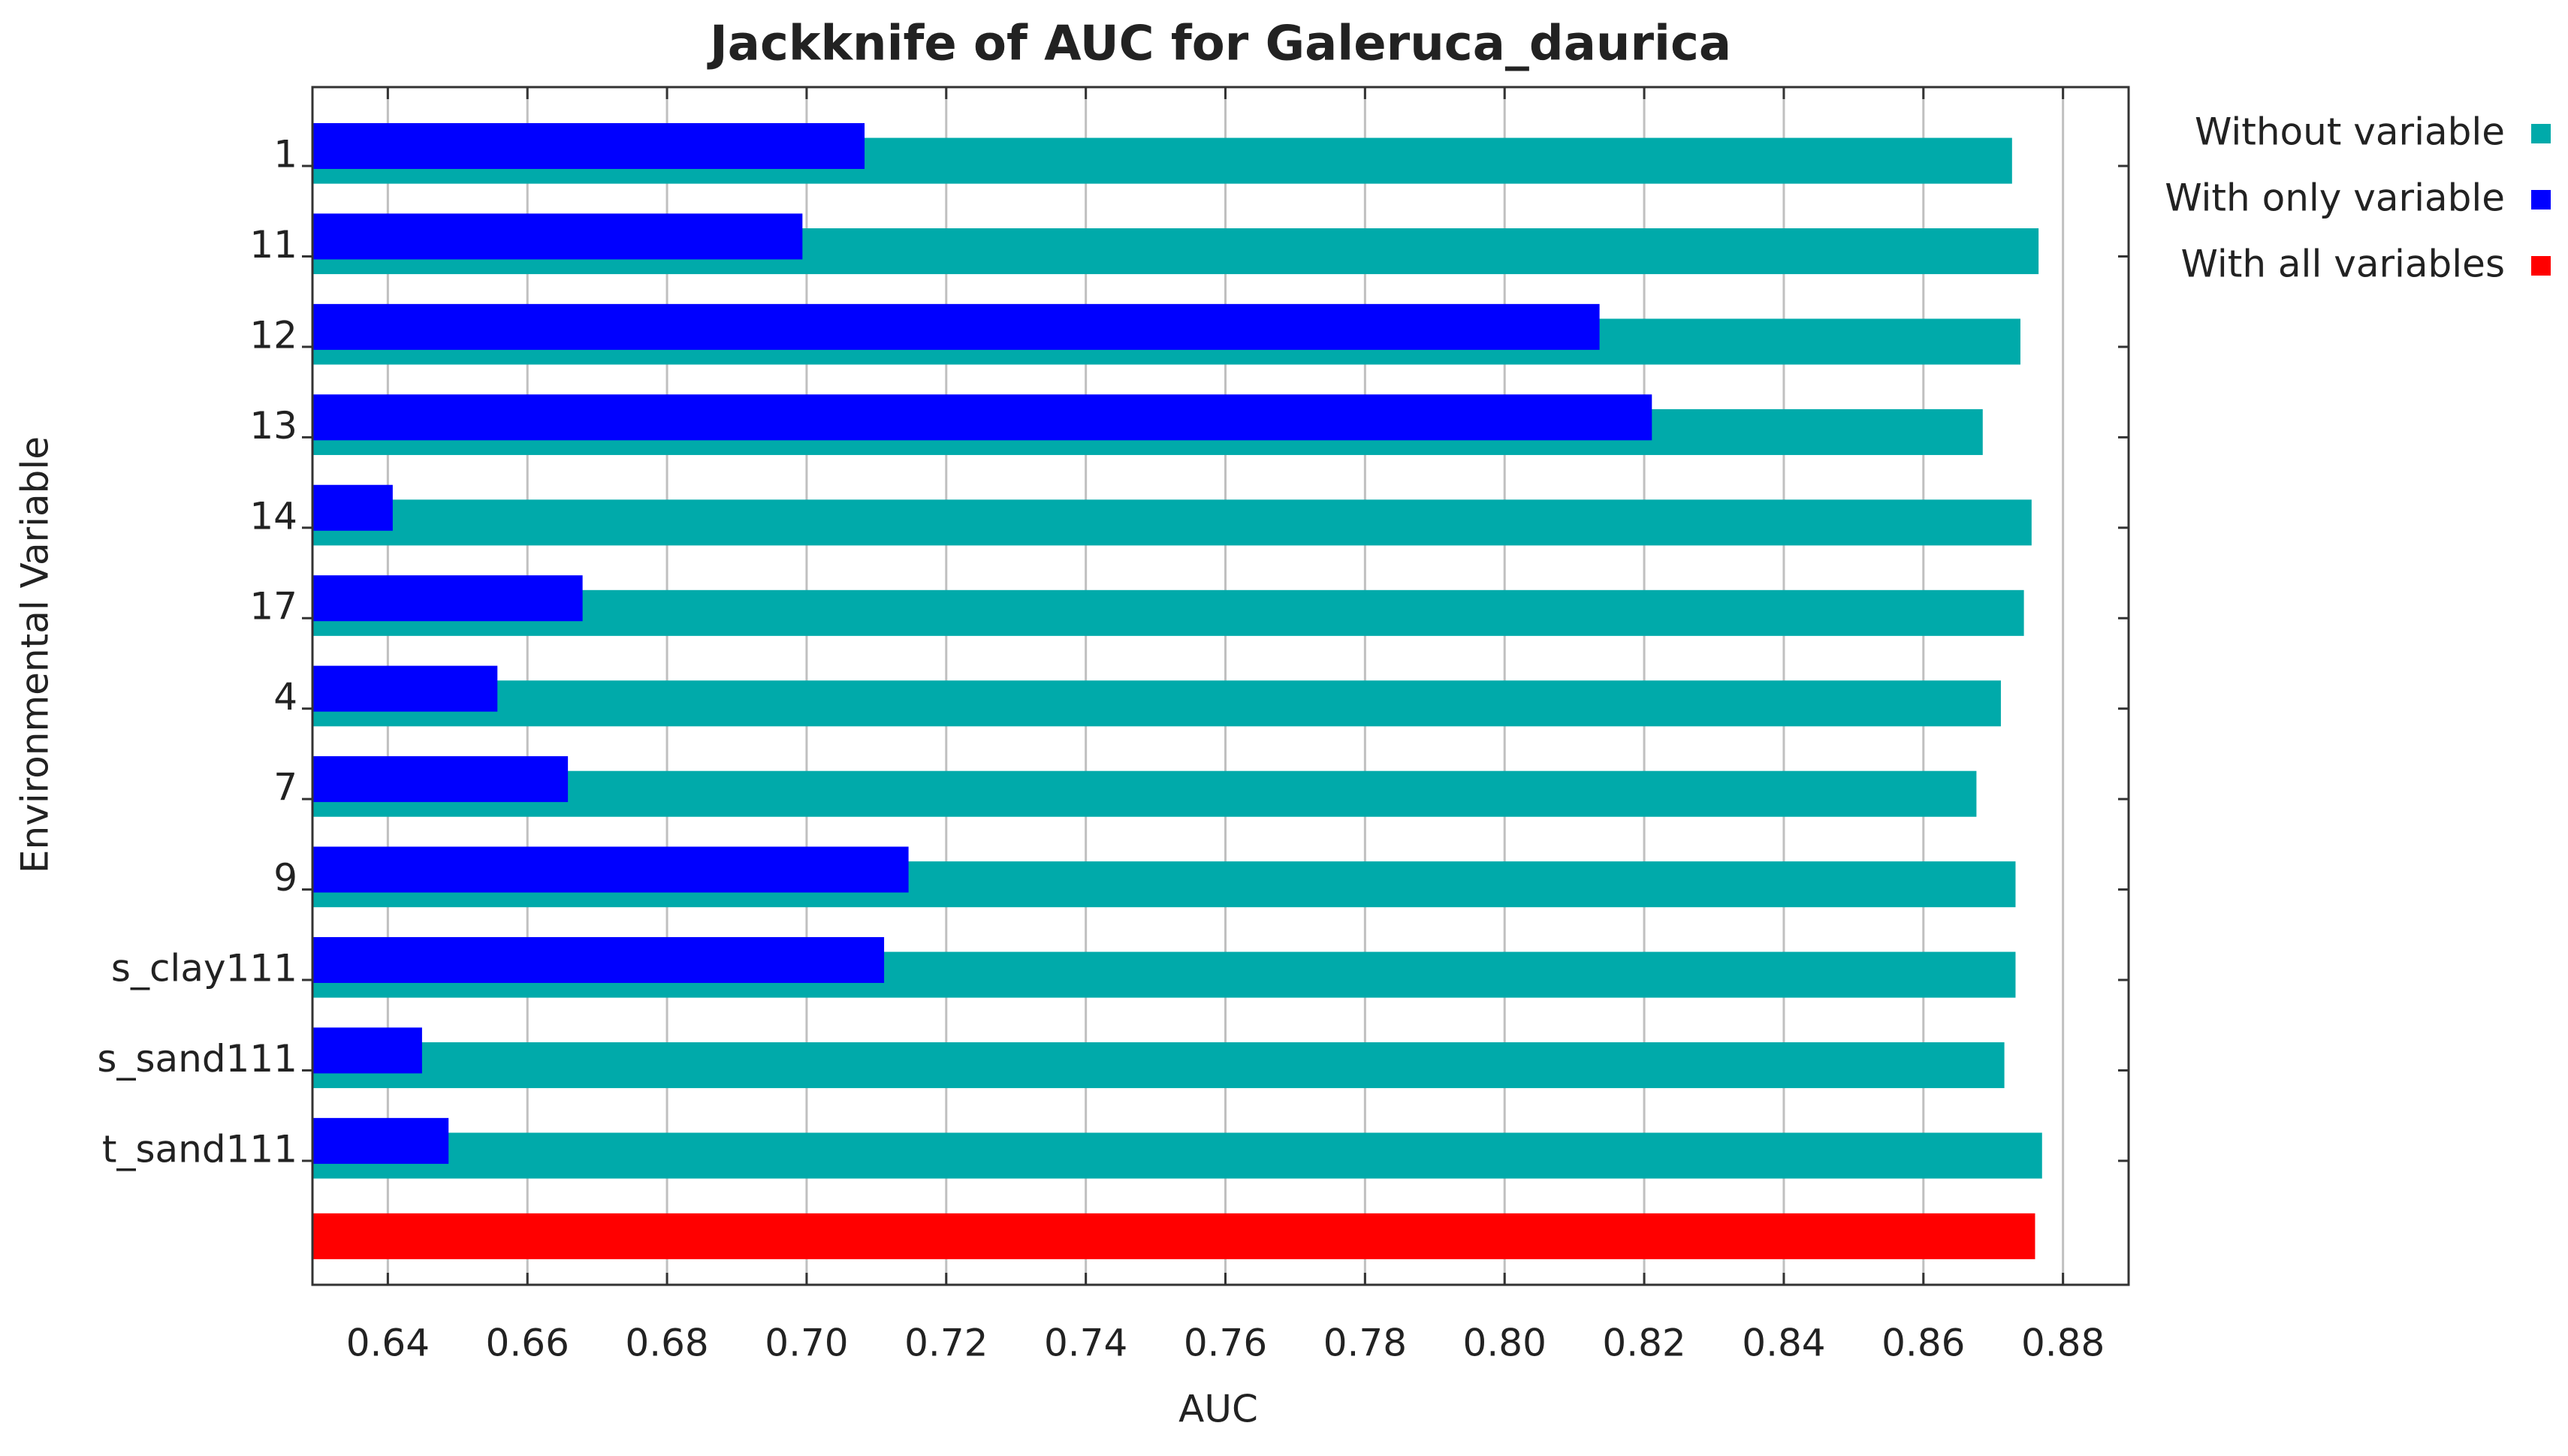  Describe the element at coordinates (1365, 1343) in the screenshot. I see `x-tick-label: 0.78` at that location.